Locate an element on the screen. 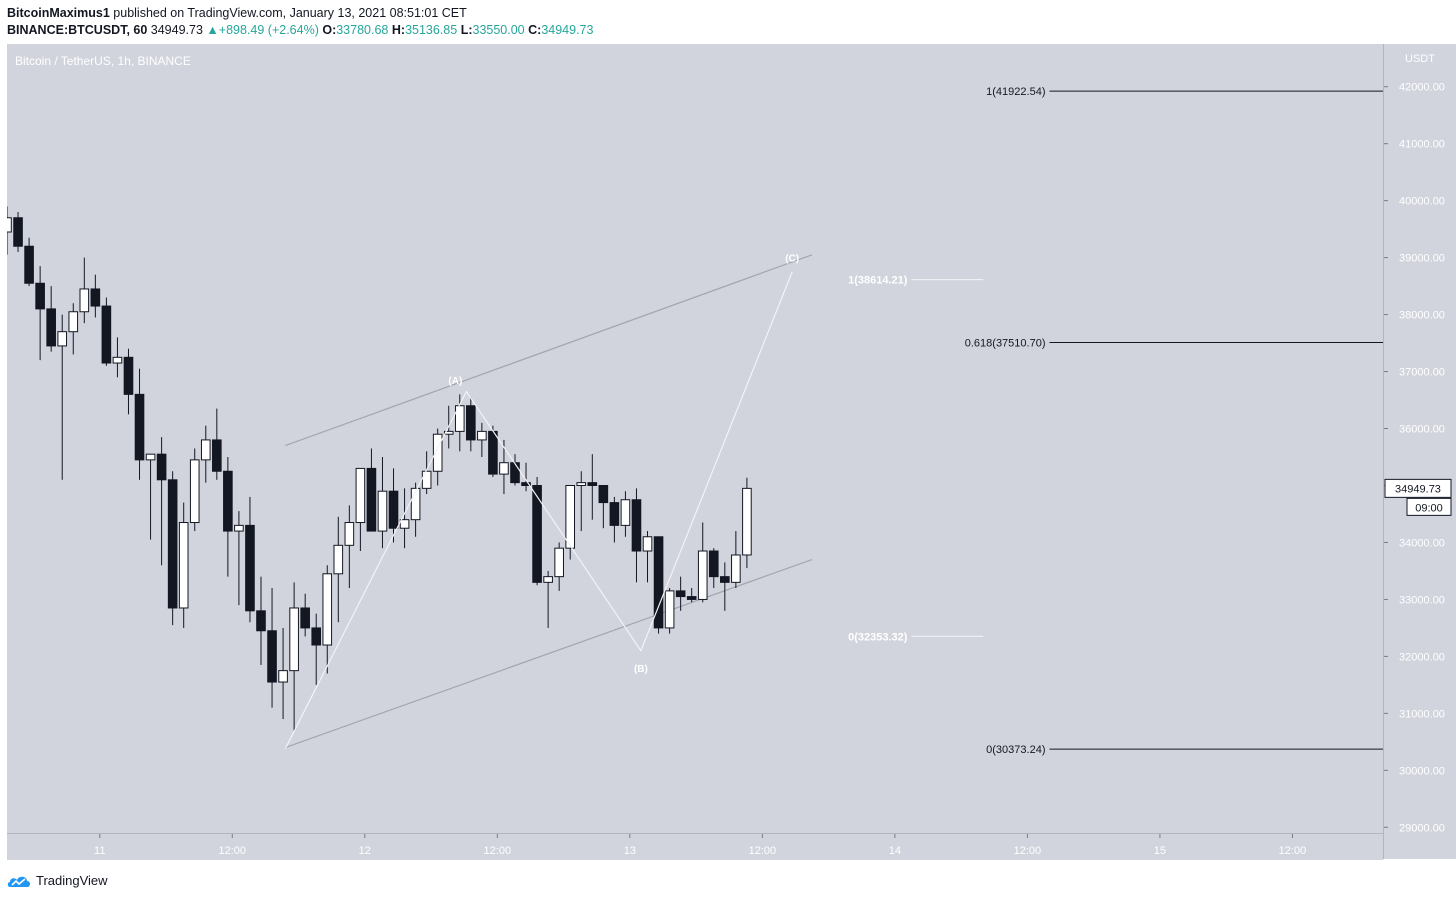 This screenshot has height=900, width=1456. price-axis-label: 38000.00 is located at coordinates (1422, 316).